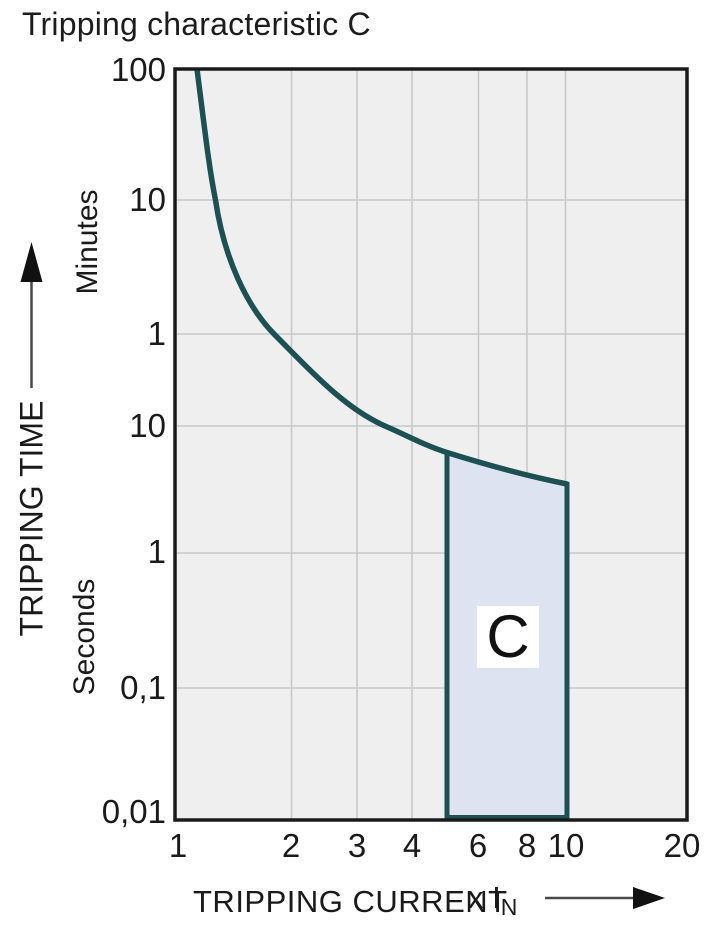  What do you see at coordinates (478, 845) in the screenshot?
I see `x-tick-6: 6` at bounding box center [478, 845].